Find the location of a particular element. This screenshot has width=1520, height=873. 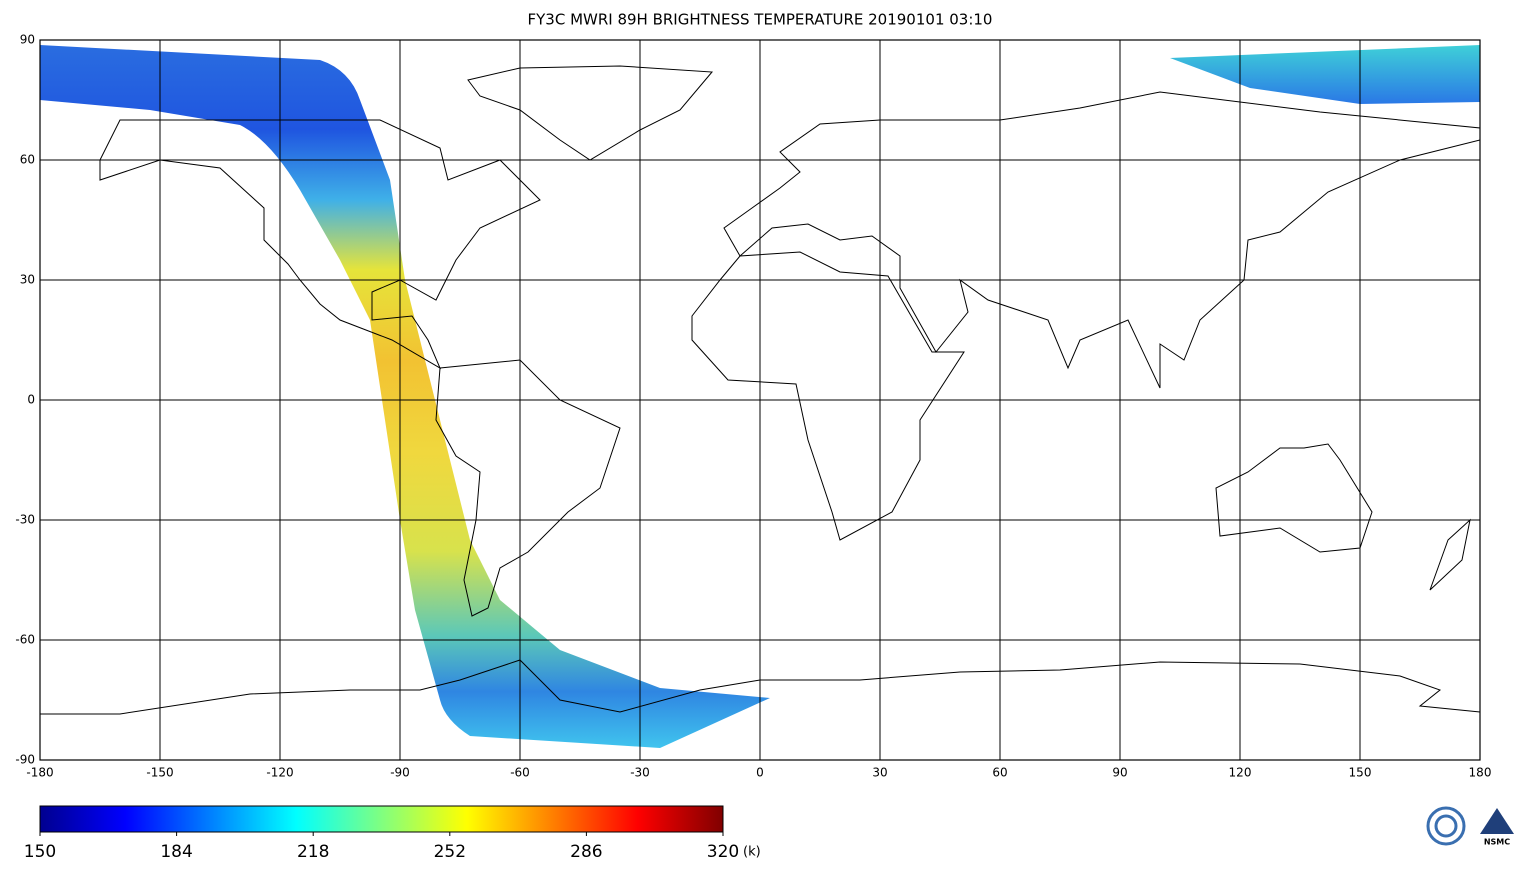

colorbar-unit: (k) is located at coordinates (752, 852).